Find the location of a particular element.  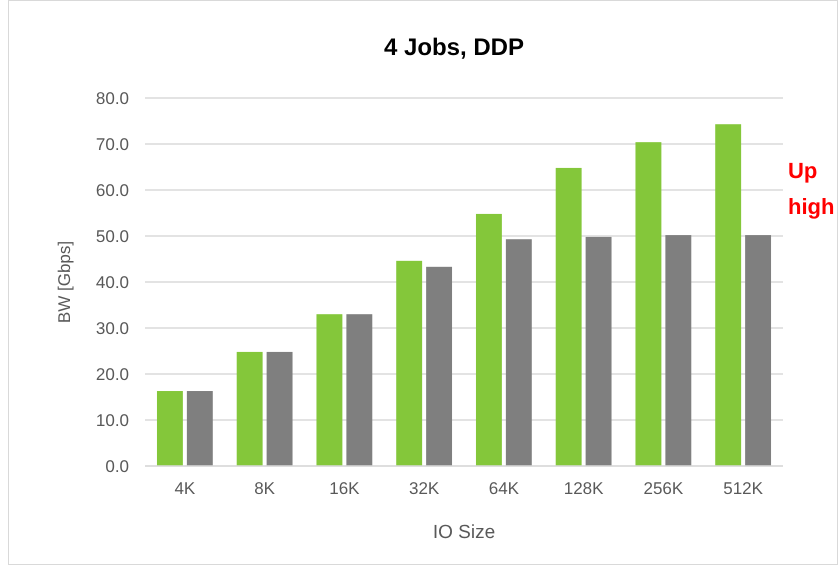

y-tick-label: 0.0 is located at coordinates (117, 466).